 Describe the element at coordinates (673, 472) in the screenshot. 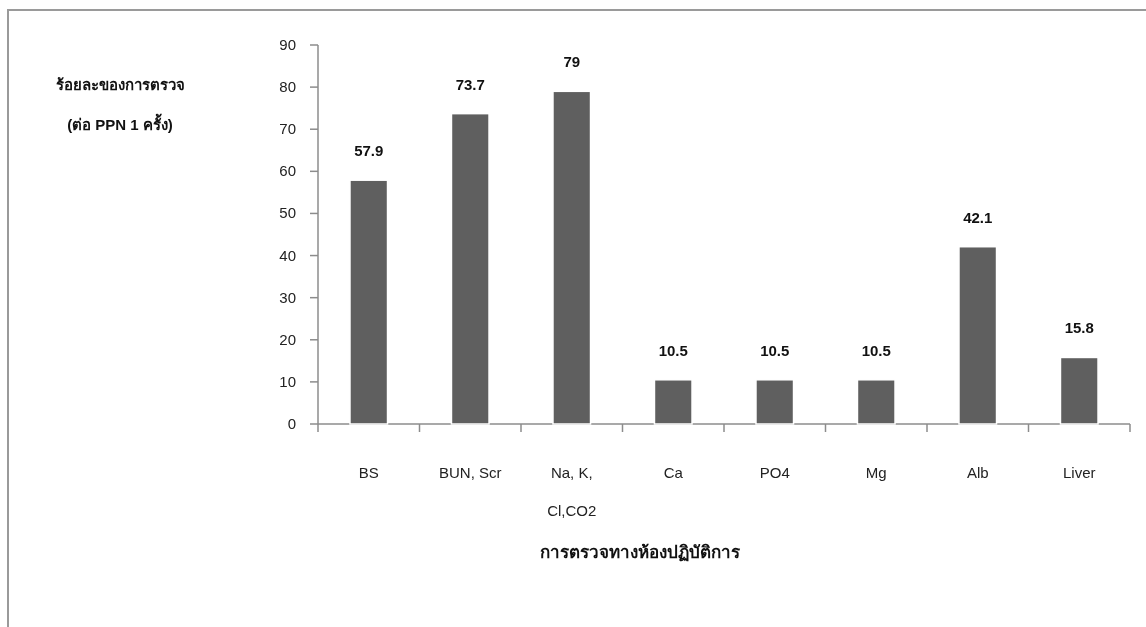

I see `x-tick-label: Ca` at that location.